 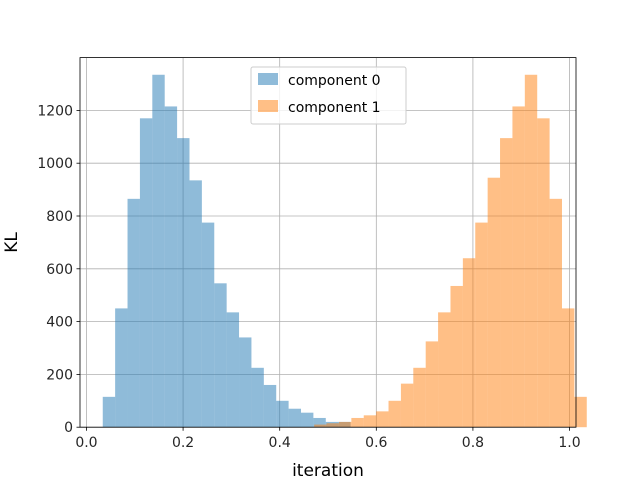 What do you see at coordinates (280, 443) in the screenshot?
I see `x-tick-label: 0.4` at bounding box center [280, 443].